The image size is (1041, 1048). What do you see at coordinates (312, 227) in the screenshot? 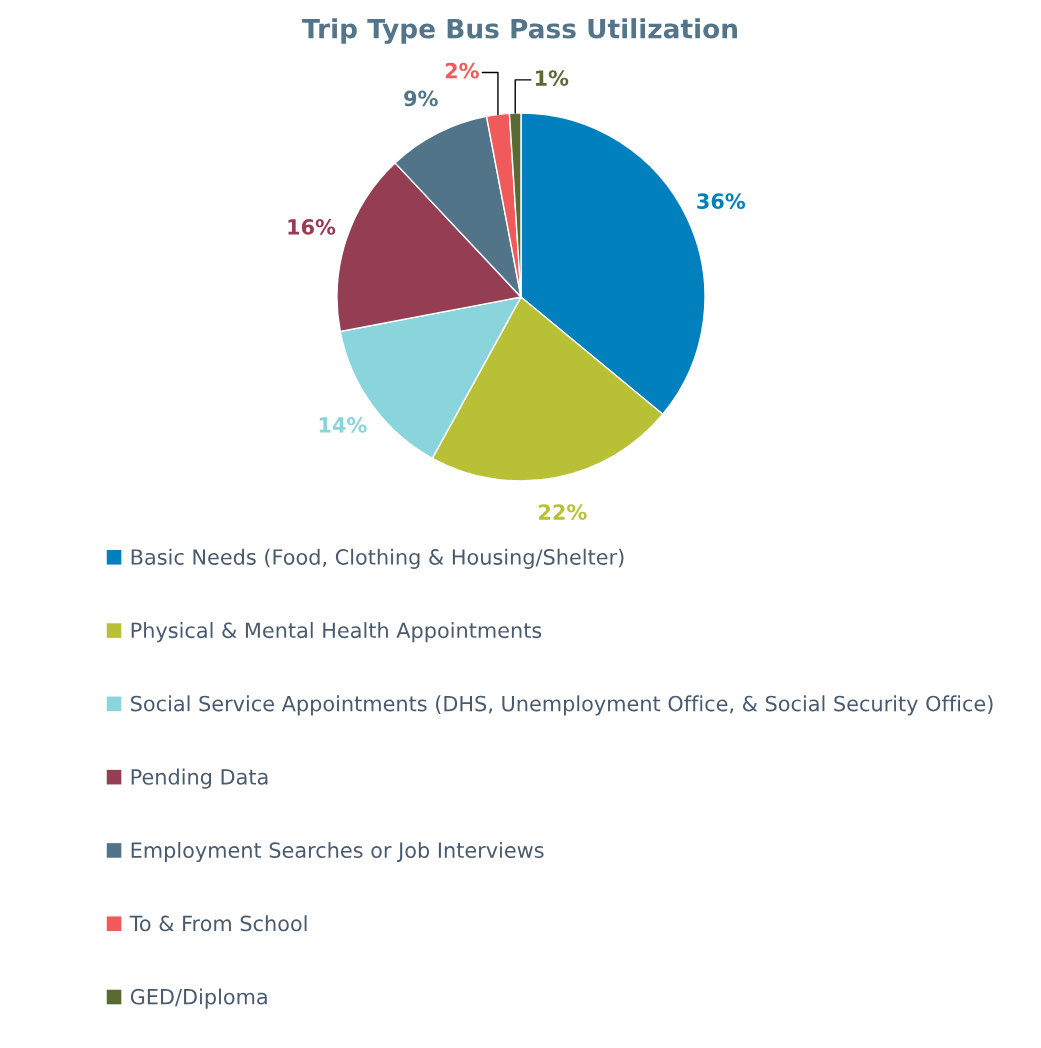
I see `data-label: 16%` at bounding box center [312, 227].